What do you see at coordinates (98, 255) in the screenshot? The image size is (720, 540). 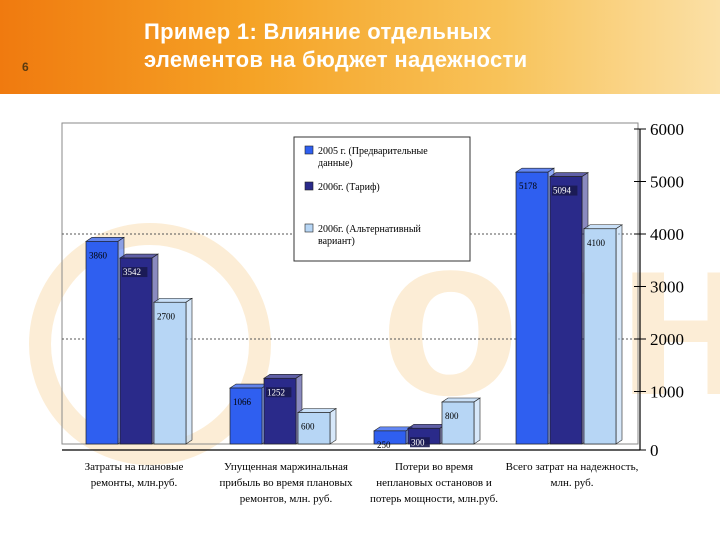 I see `data-label-0-0: 3860` at bounding box center [98, 255].